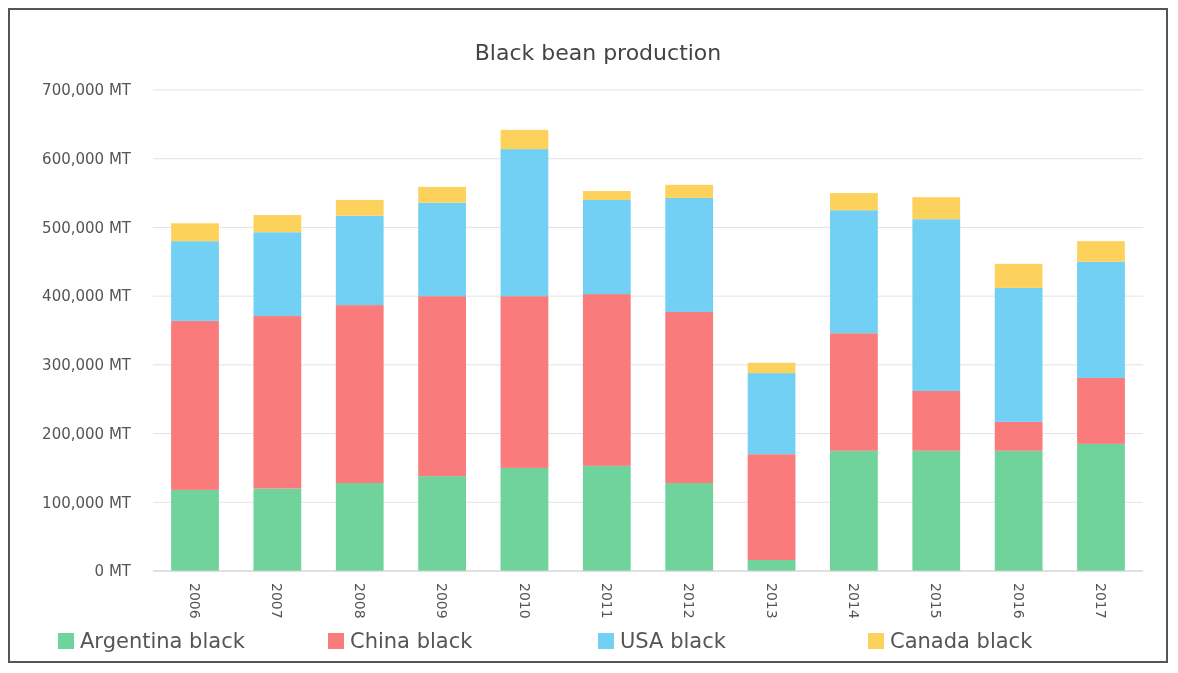 The image size is (1178, 673). I want to click on legend-label: Canada black, so click(962, 641).